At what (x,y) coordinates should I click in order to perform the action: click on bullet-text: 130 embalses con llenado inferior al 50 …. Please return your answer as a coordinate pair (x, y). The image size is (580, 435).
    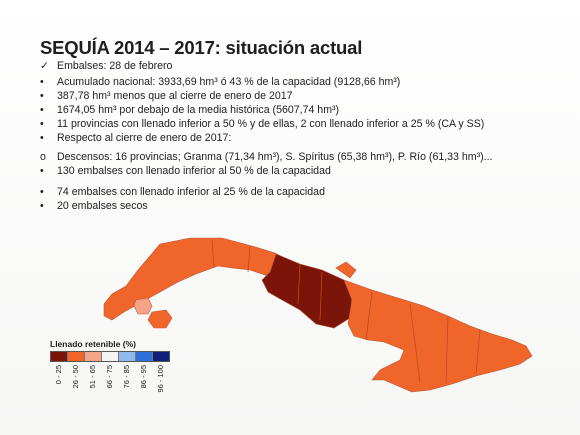
    Looking at the image, I should click on (194, 171).